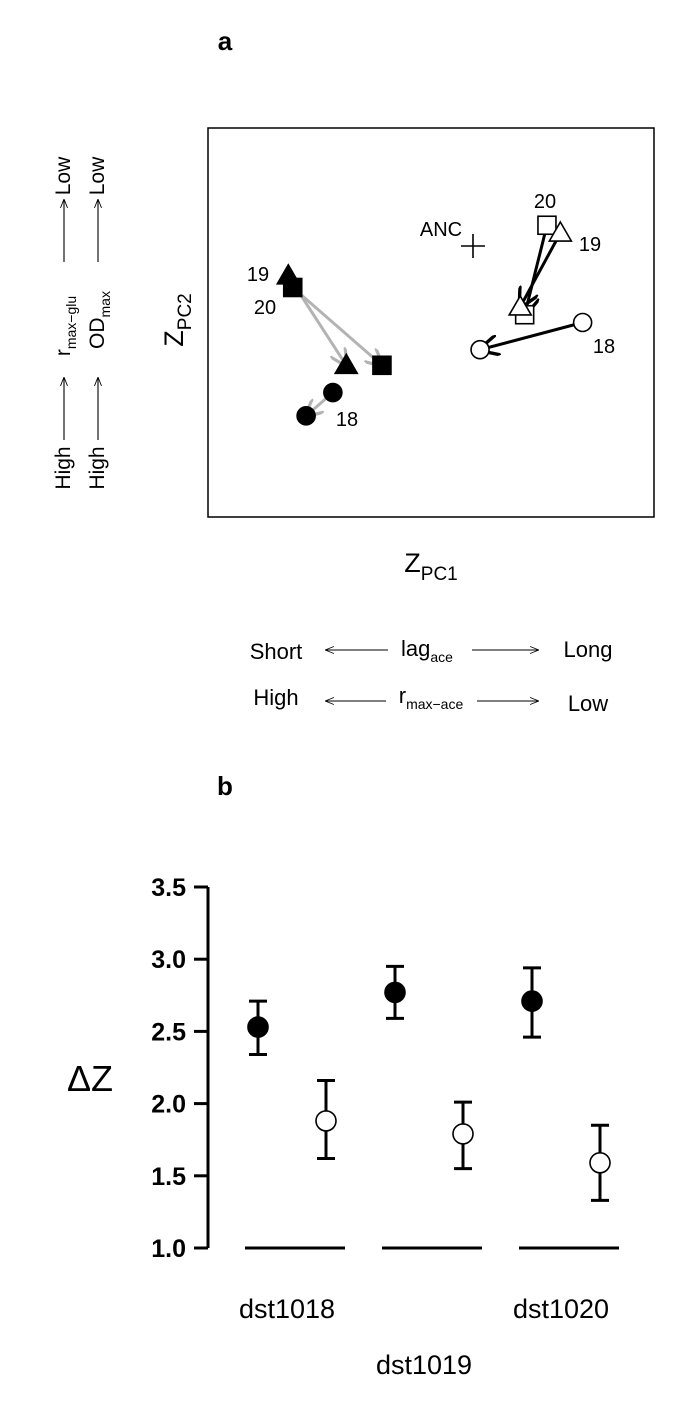  Describe the element at coordinates (588, 703) in the screenshot. I see `bottom-axis-rmax-low: Low` at that location.